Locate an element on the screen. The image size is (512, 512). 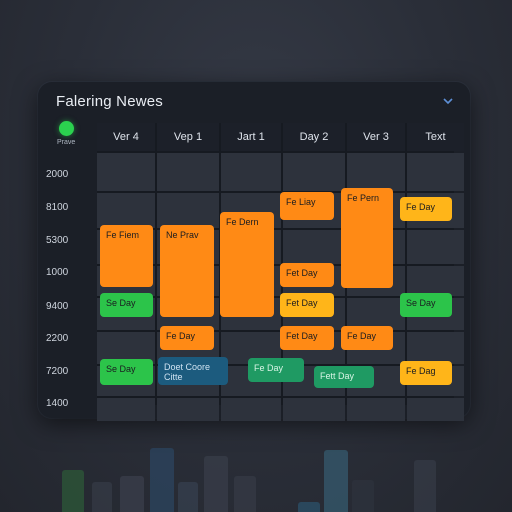
event-block: Doet Coore Citte is located at coordinates (193, 371).